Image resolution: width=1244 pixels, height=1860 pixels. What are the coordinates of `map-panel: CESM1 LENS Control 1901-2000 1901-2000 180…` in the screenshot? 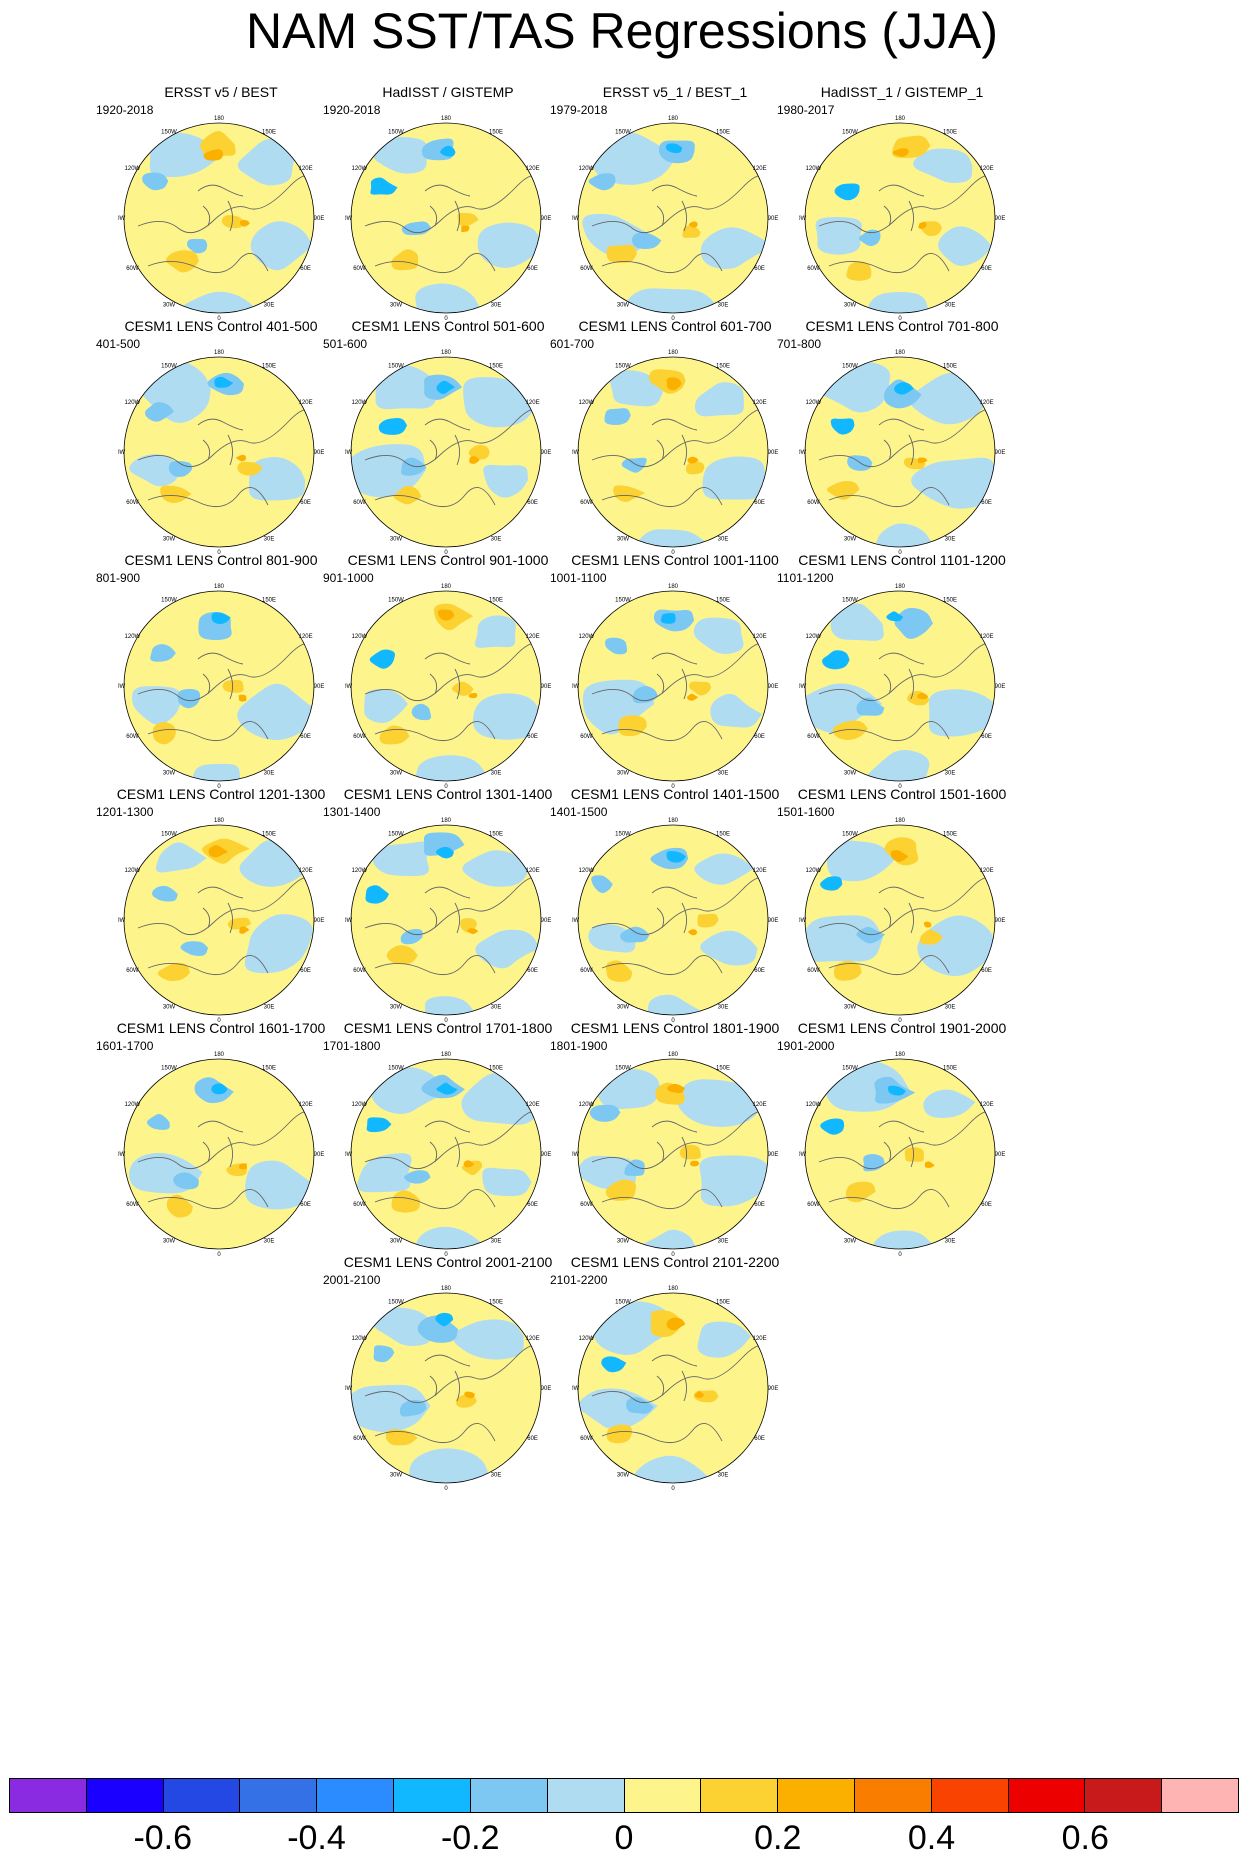 It's located at (902, 1159).